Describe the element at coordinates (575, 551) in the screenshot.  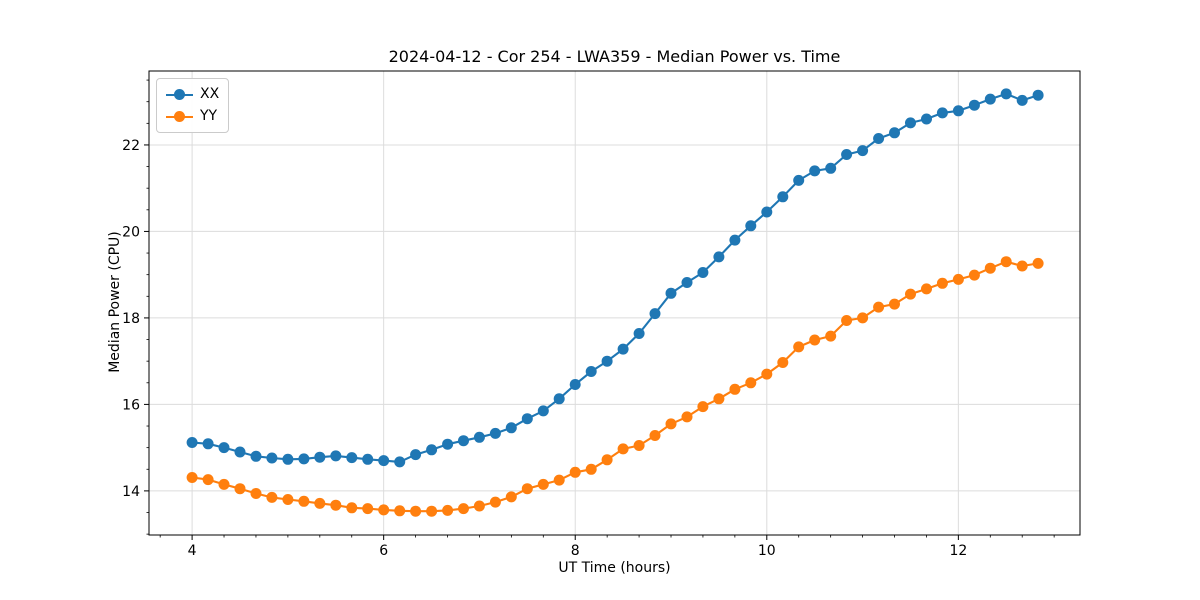
I see `x-tick-label: 8` at that location.